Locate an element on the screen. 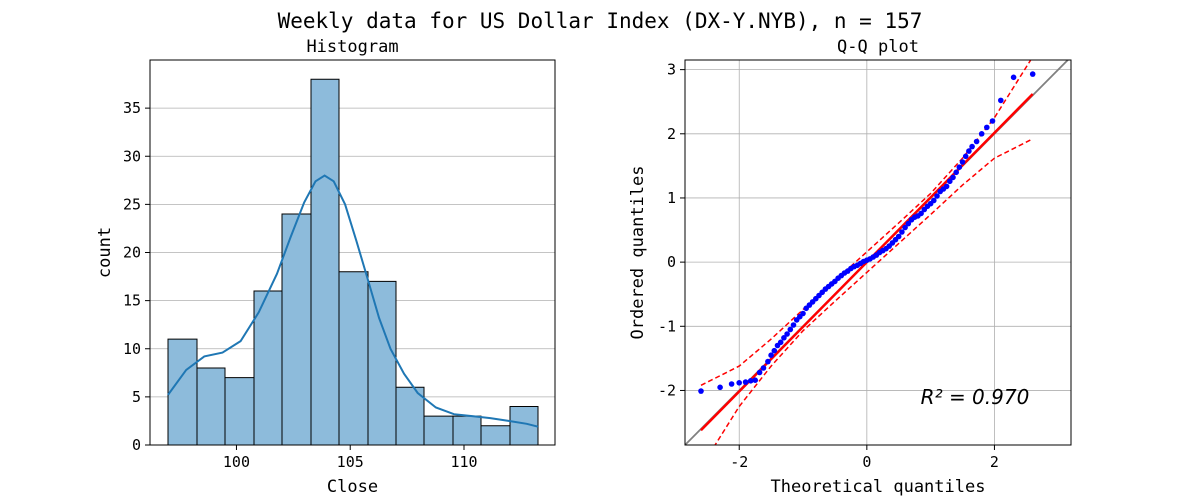  r-squared-annotation: R² = 0.970 is located at coordinates (975, 397).